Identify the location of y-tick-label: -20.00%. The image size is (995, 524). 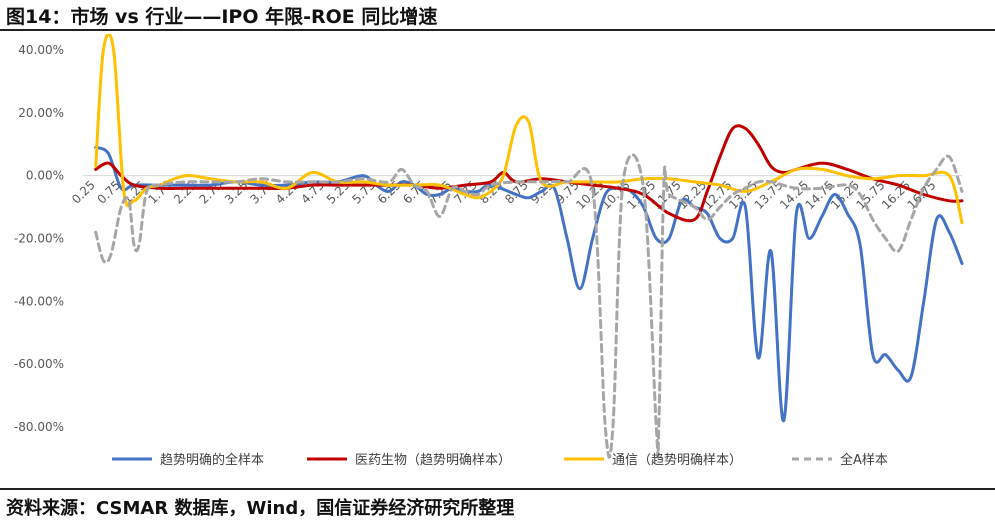
(39, 239).